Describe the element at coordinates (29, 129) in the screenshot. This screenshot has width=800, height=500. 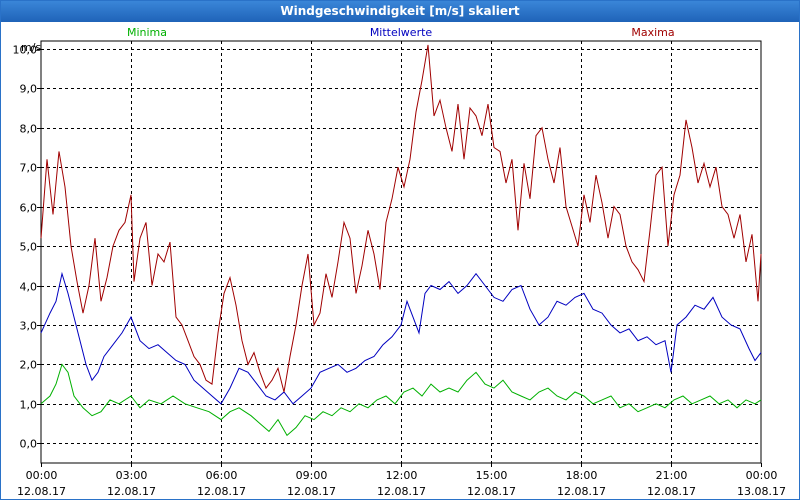
I see `y-tick-label: 8,0` at that location.